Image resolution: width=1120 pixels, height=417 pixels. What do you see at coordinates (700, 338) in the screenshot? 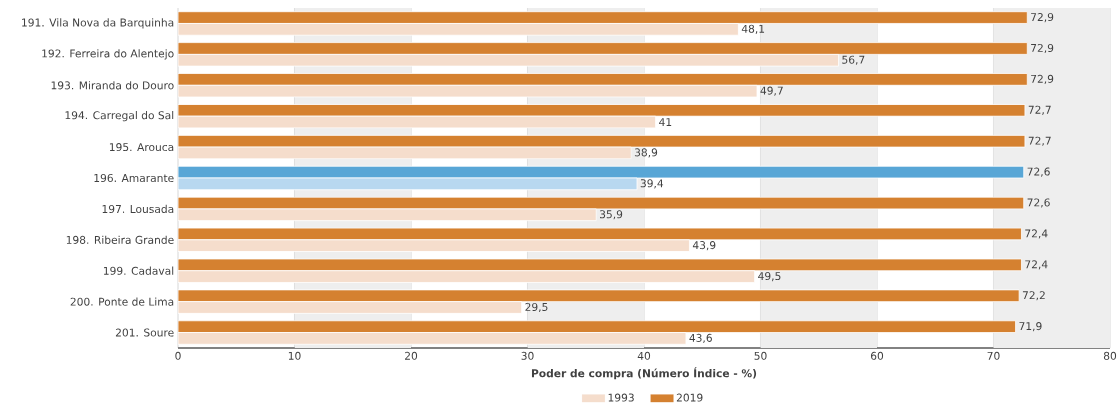
I see `data-label: 43,6` at bounding box center [700, 338].